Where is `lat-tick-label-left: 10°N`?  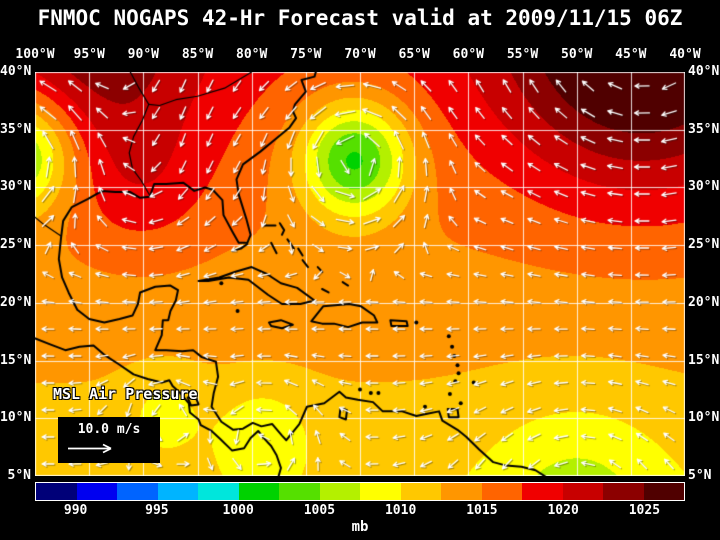 lat-tick-label-left: 10°N is located at coordinates (16, 418).